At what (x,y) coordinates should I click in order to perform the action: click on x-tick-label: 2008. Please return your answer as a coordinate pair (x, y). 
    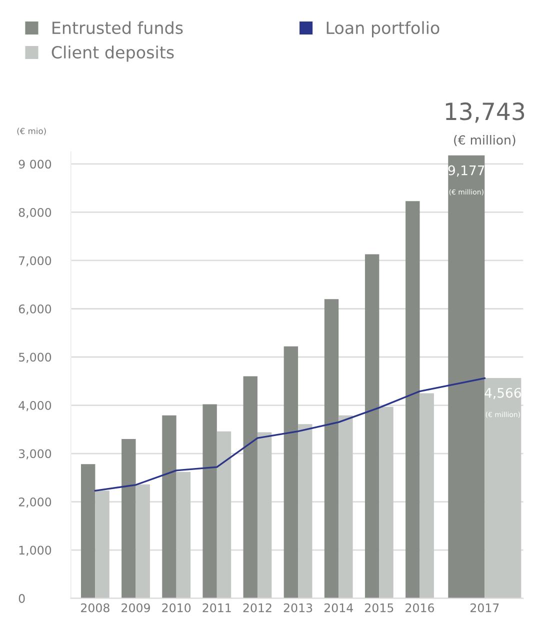
    Looking at the image, I should click on (95, 607).